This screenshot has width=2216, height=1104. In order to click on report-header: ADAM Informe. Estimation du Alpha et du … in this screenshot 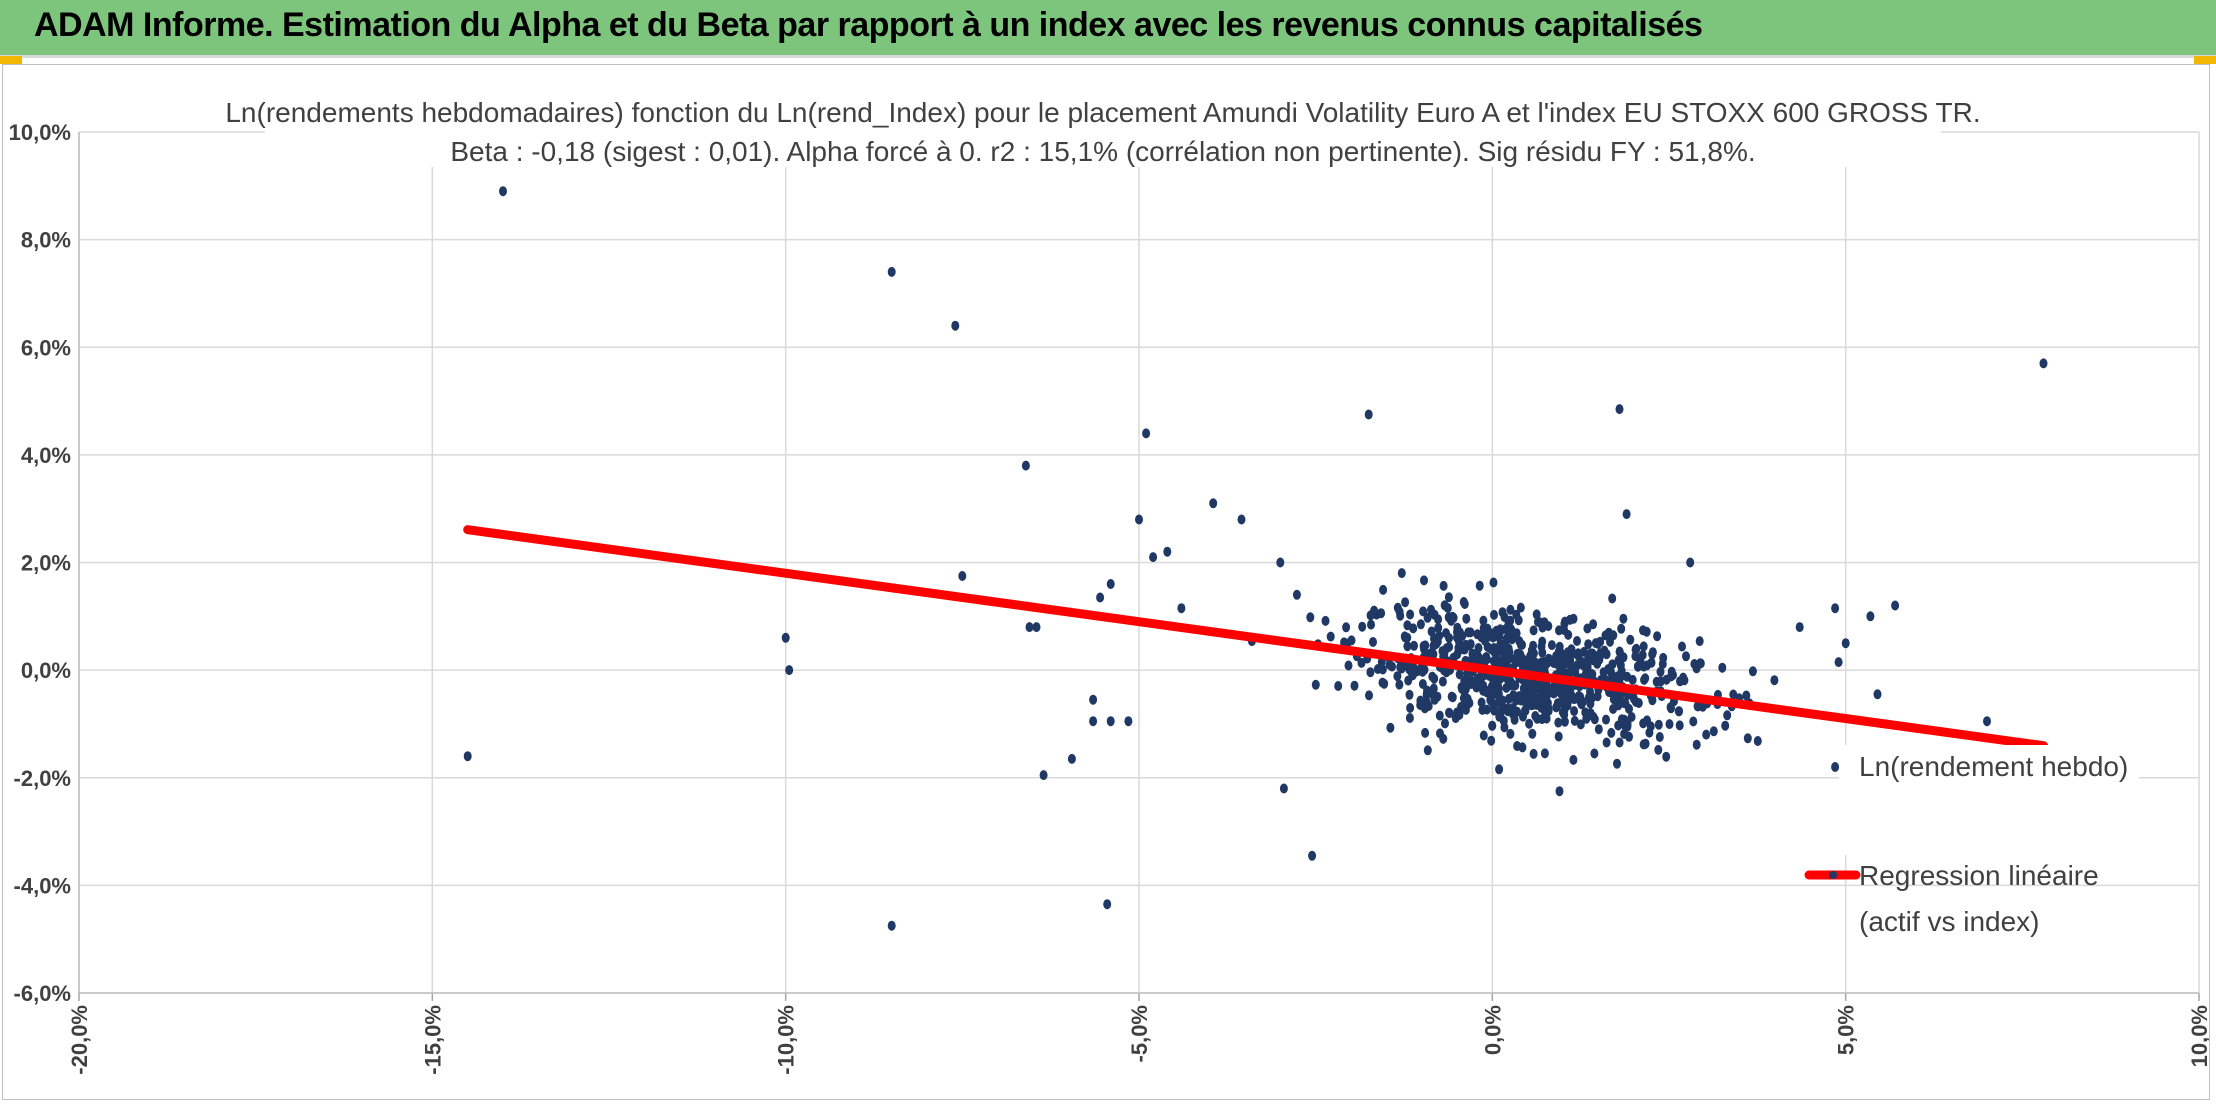, I will do `click(1108, 29)`.